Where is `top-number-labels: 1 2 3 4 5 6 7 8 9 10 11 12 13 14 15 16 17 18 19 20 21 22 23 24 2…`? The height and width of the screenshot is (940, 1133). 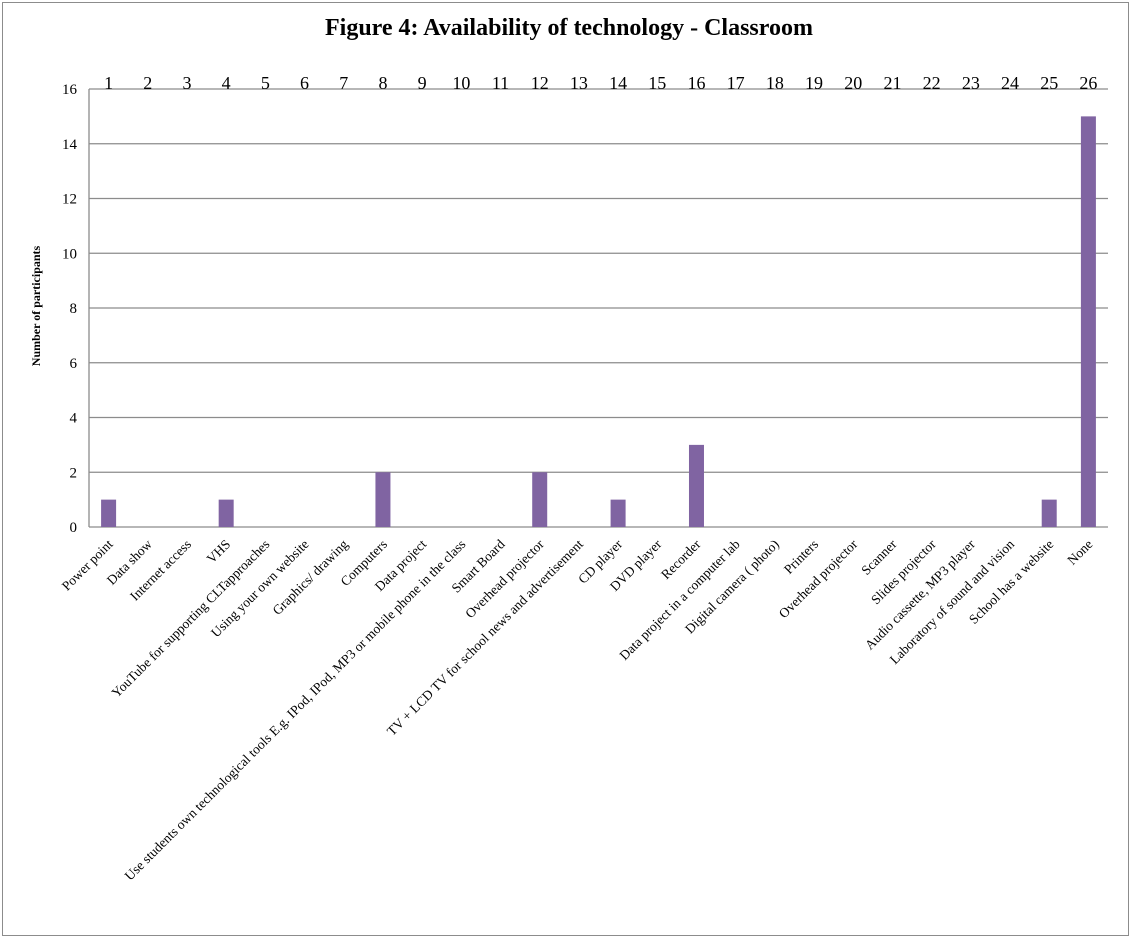 top-number-labels: 1 2 3 4 5 6 7 8 9 10 11 12 13 14 15 16 17 18 19 20 21 22 23 24 2… is located at coordinates (600, 83).